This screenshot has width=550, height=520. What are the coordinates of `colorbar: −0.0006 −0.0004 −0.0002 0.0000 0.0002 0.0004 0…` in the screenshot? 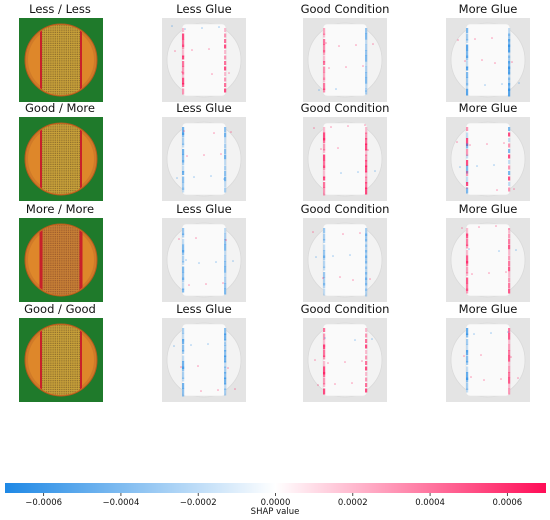 It's located at (275, 497).